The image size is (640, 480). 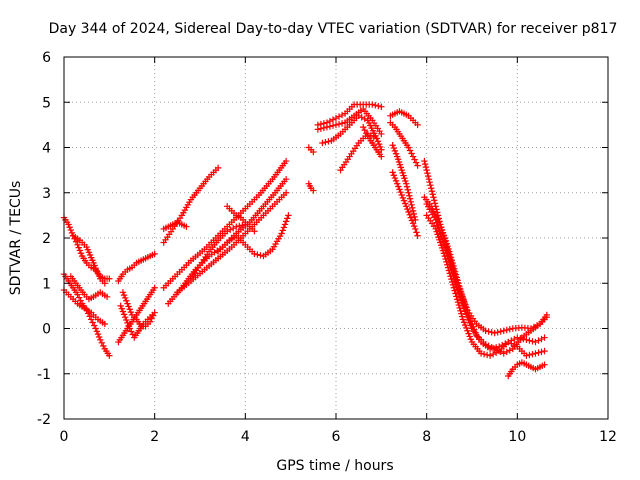 What do you see at coordinates (334, 466) in the screenshot?
I see `x-axis-label: GPS time / hours` at bounding box center [334, 466].